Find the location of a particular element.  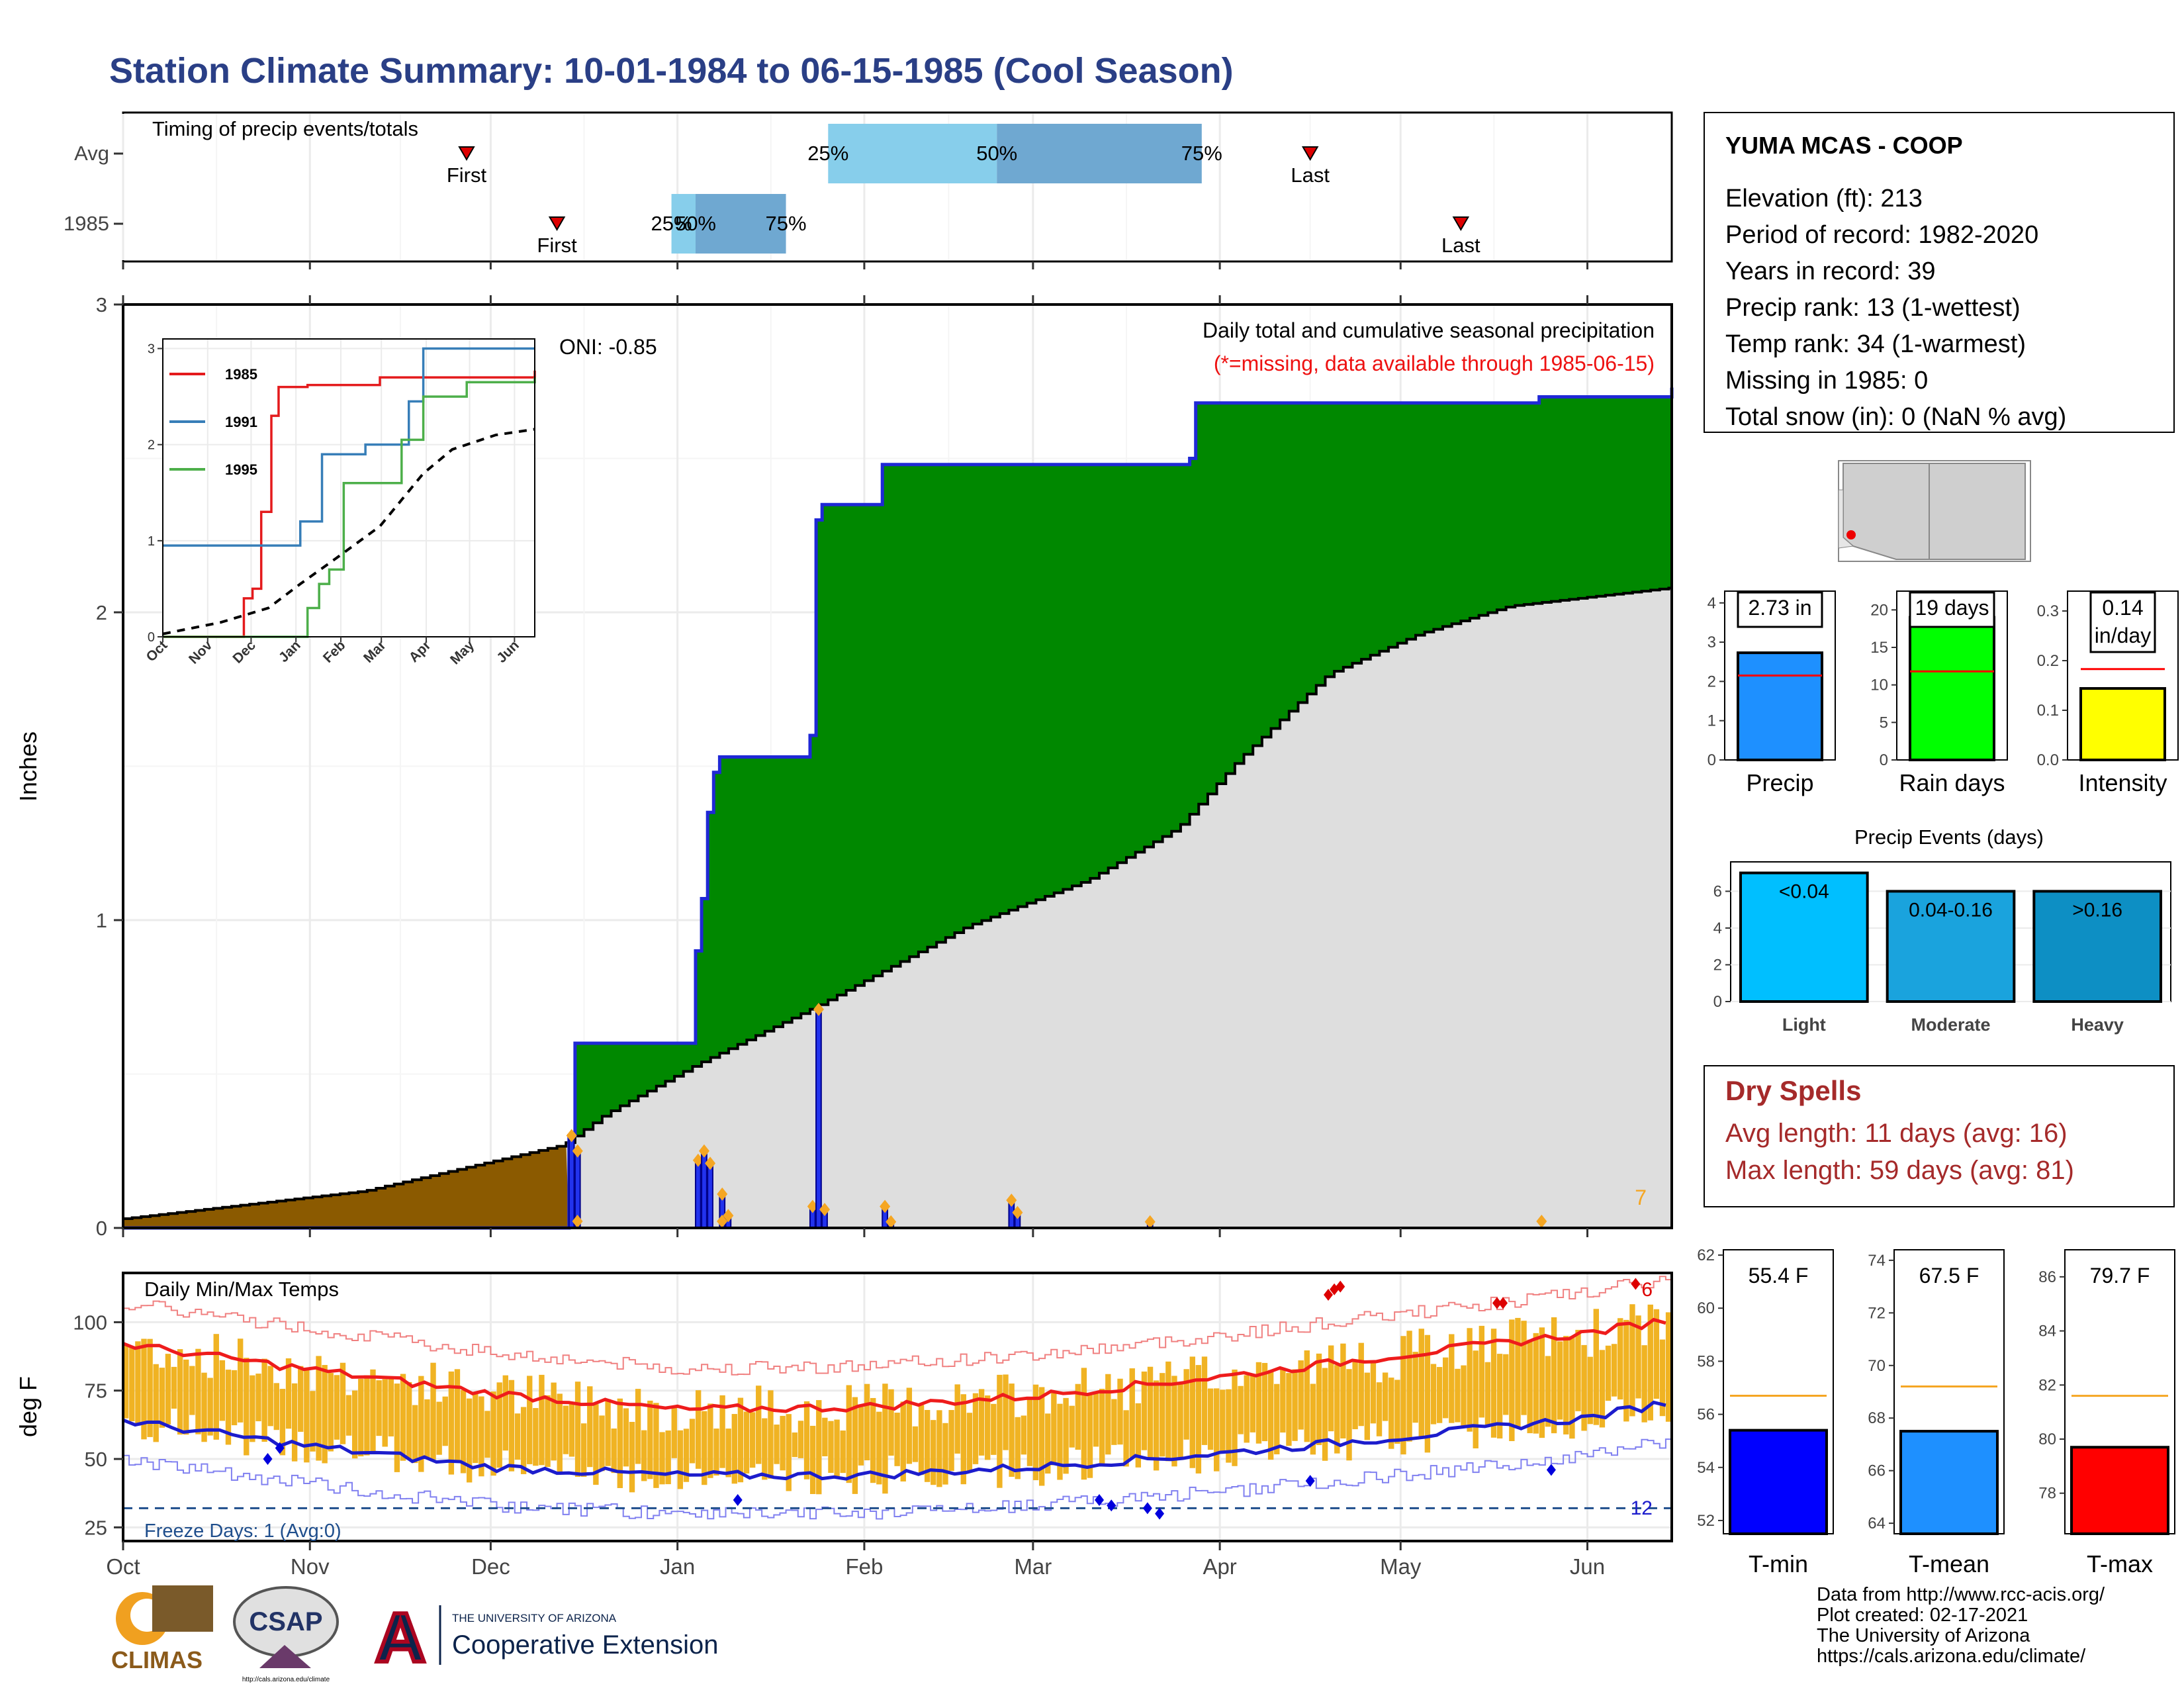

temp-summary-ytick-label: 82 is located at coordinates (2047, 1385).